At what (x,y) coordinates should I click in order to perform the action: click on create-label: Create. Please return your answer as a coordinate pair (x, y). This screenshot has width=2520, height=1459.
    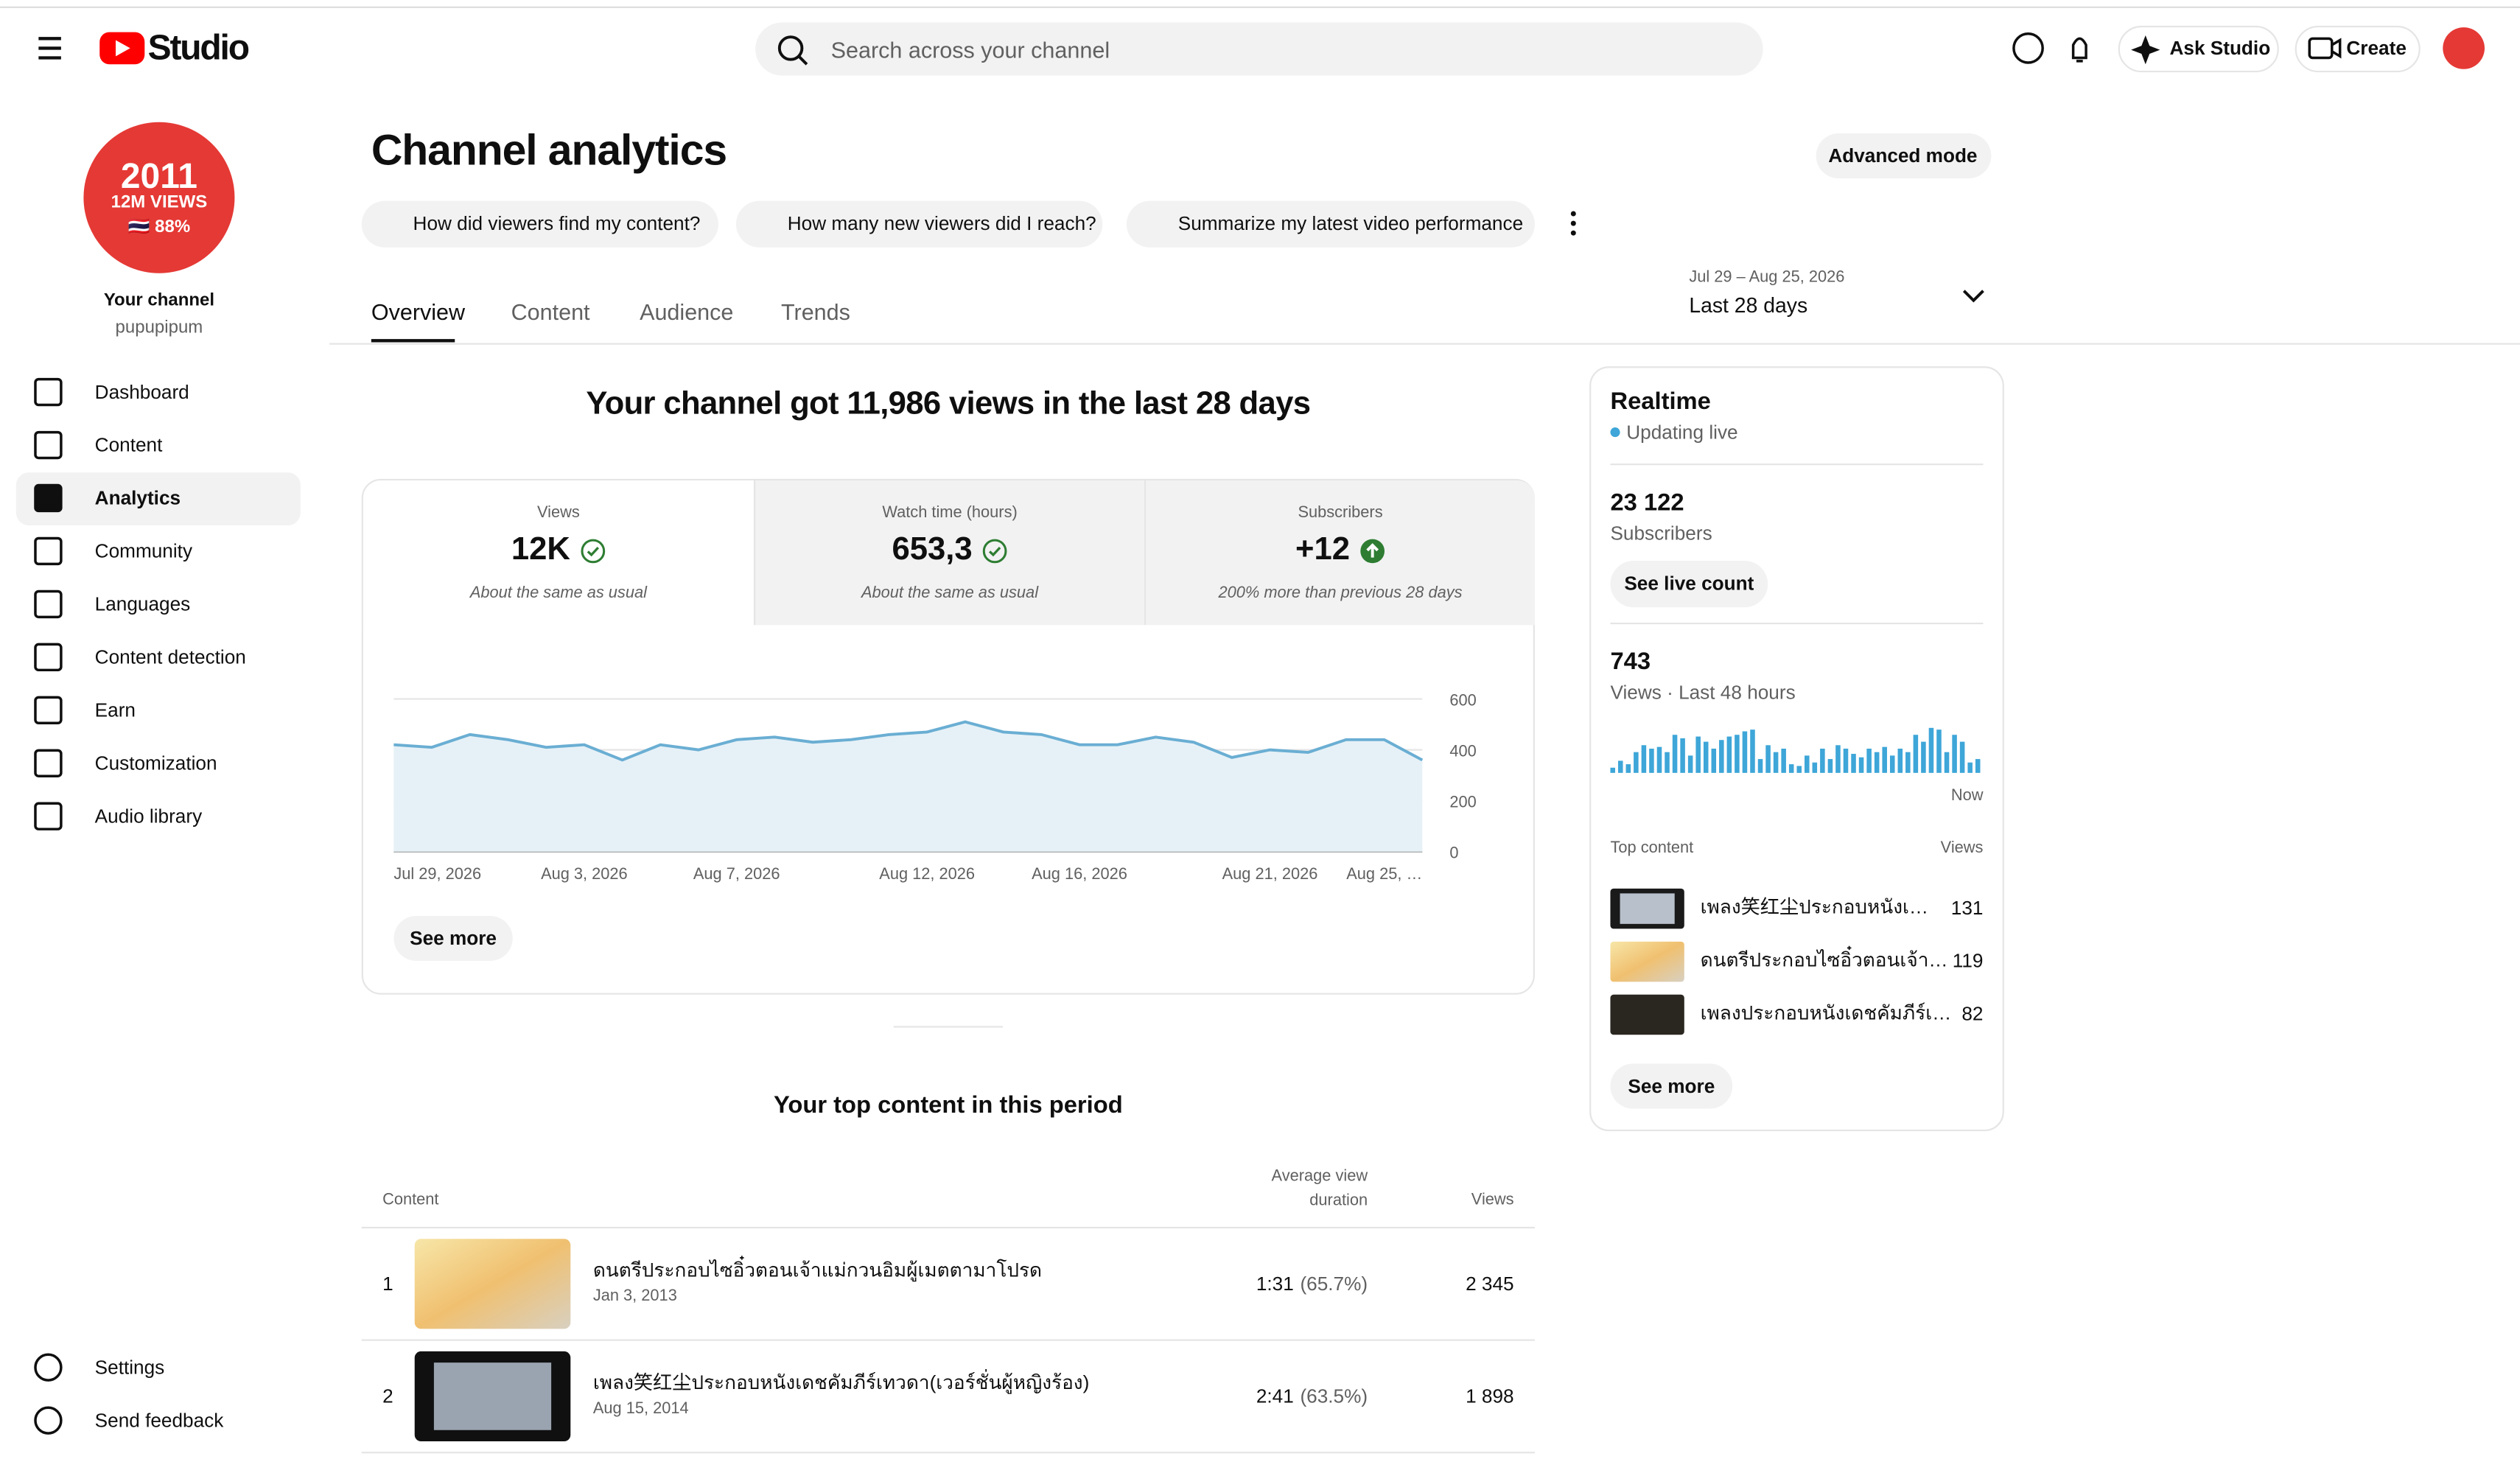
    Looking at the image, I should click on (2376, 49).